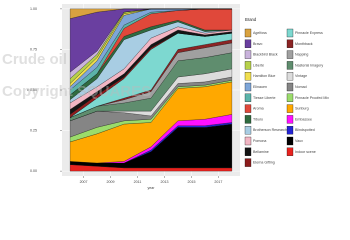  Describe the element at coordinates (312, 98) in the screenshot. I see `legend-label: Pinnacle Proofed Mix` at that location.